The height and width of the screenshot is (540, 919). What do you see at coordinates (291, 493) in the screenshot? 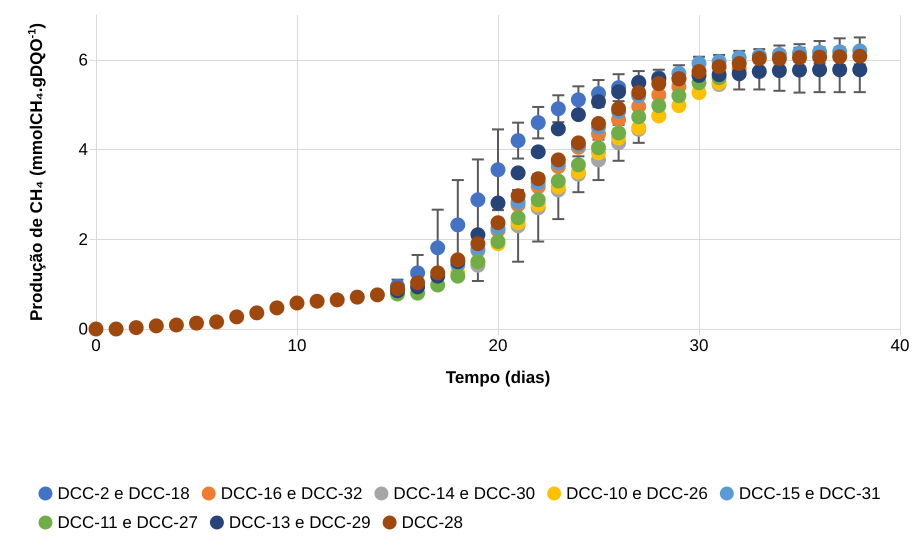
I see `legend-label: DCC-16 e DCC-32` at bounding box center [291, 493].